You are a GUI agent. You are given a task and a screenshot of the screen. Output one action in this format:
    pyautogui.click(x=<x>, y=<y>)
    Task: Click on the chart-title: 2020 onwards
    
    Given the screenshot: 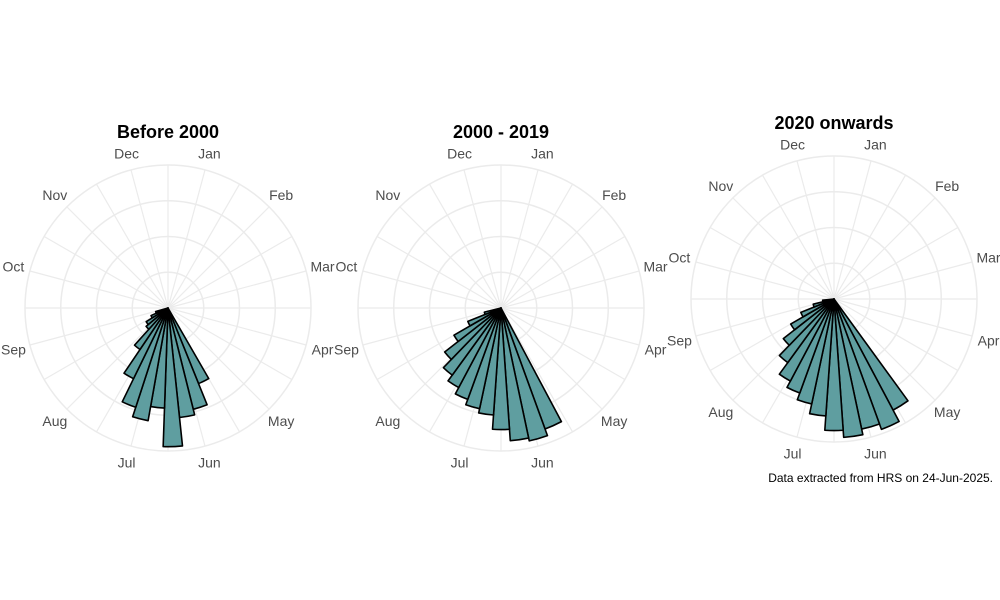 What is the action you would take?
    pyautogui.click(x=833, y=123)
    